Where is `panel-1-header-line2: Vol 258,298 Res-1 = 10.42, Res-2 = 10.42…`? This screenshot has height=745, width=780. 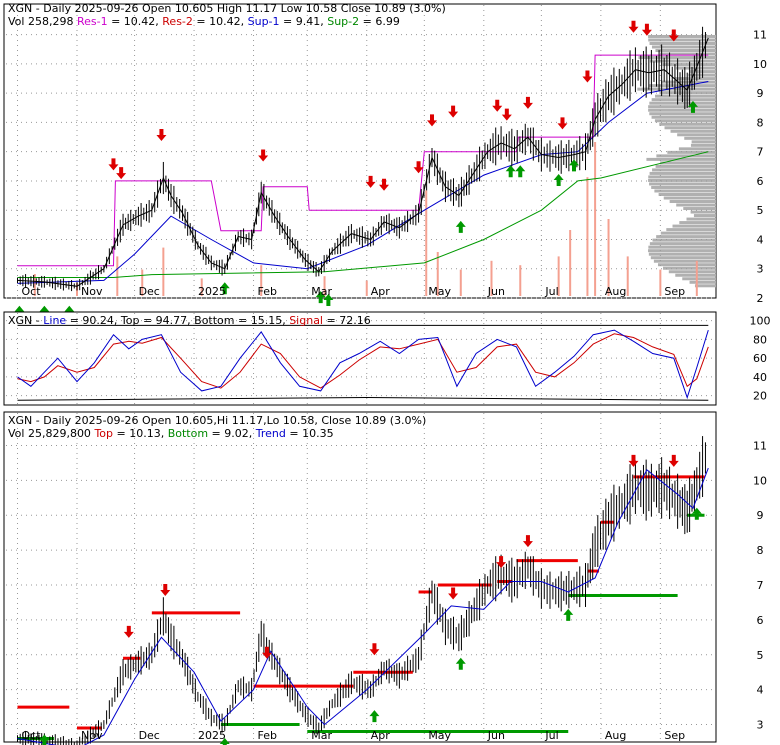 panel-1-header-line2: Vol 258,298 Res-1 = 10.42, Res-2 = 10.42… is located at coordinates (204, 21).